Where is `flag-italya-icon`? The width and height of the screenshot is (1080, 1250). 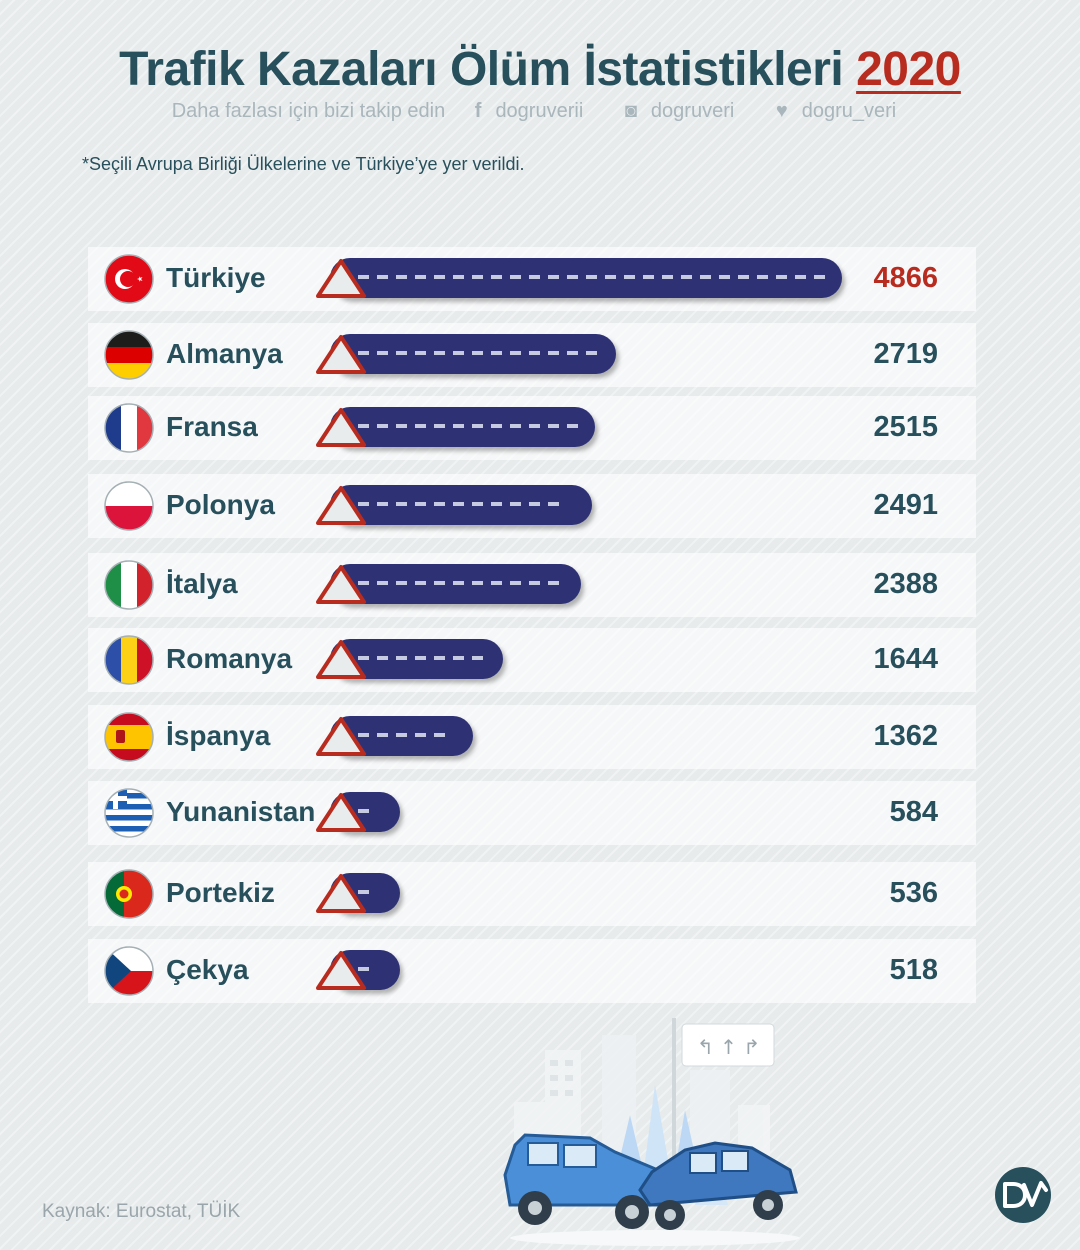 flag-italya-icon is located at coordinates (129, 585).